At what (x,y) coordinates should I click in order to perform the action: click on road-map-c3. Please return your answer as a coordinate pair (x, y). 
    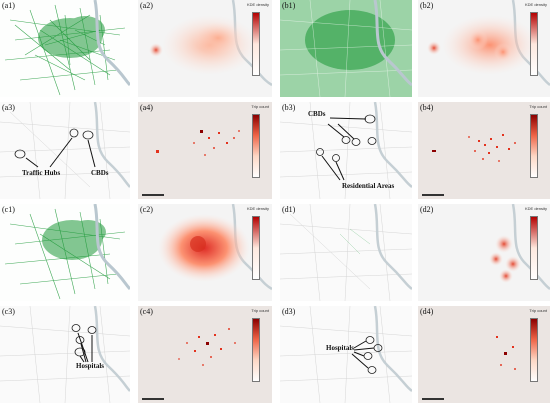
    Looking at the image, I should click on (65, 354).